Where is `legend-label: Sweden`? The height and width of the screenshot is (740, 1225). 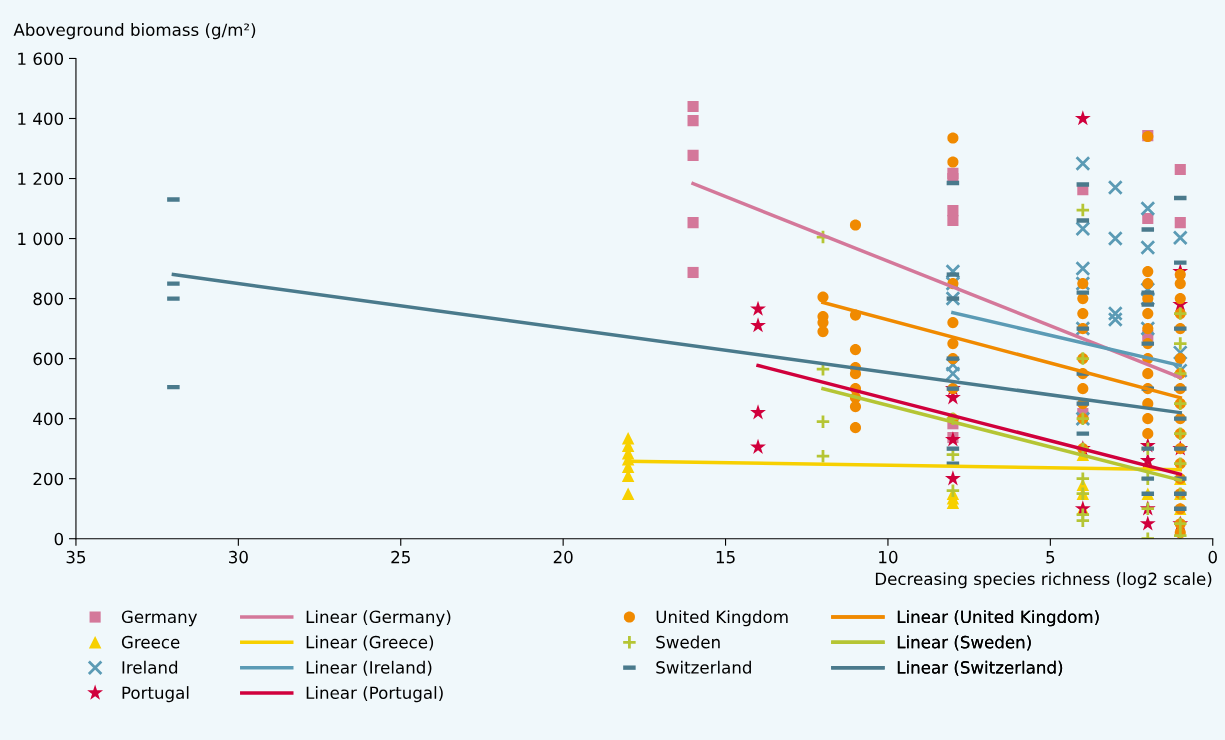 legend-label: Sweden is located at coordinates (688, 642).